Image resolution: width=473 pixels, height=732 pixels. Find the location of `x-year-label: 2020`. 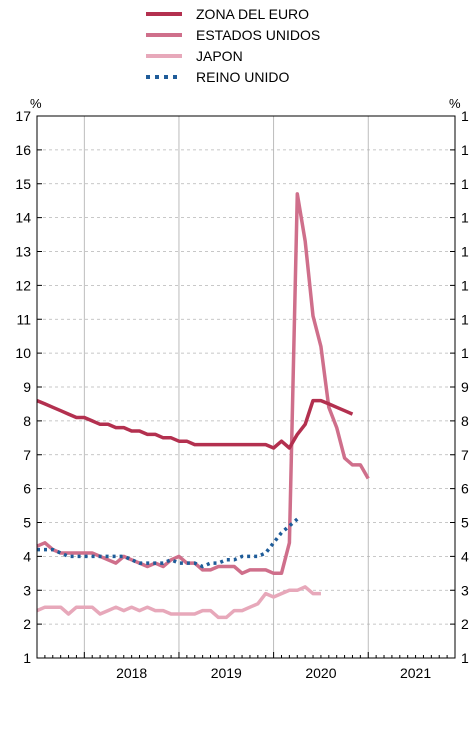

x-year-label: 2020 is located at coordinates (320, 673).